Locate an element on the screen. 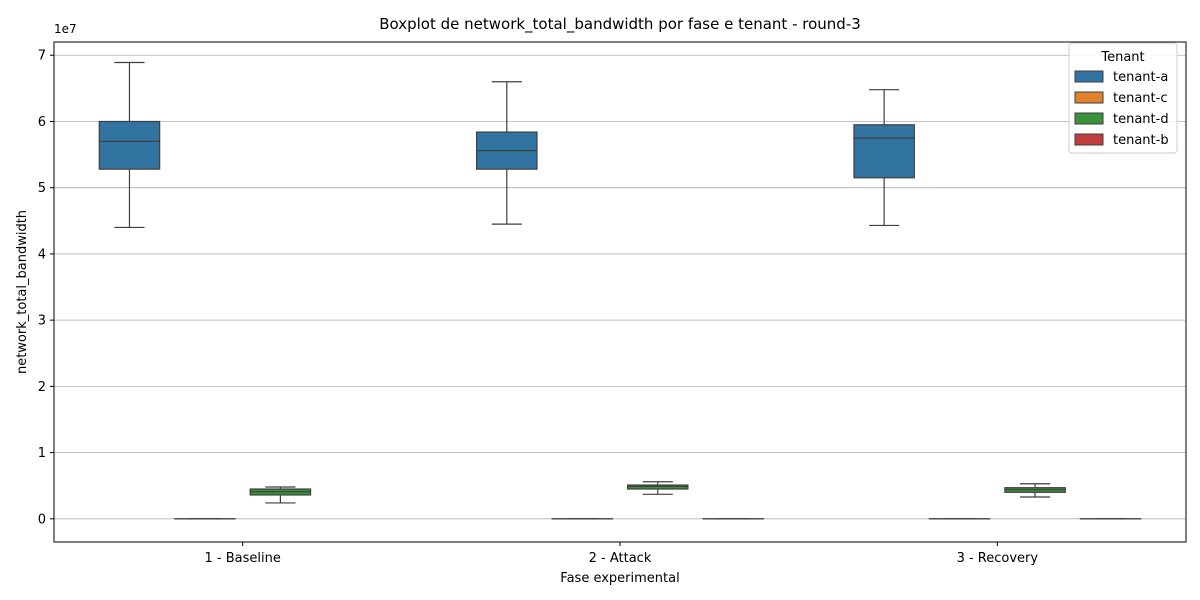  y-tick-label: 5 is located at coordinates (42, 188).